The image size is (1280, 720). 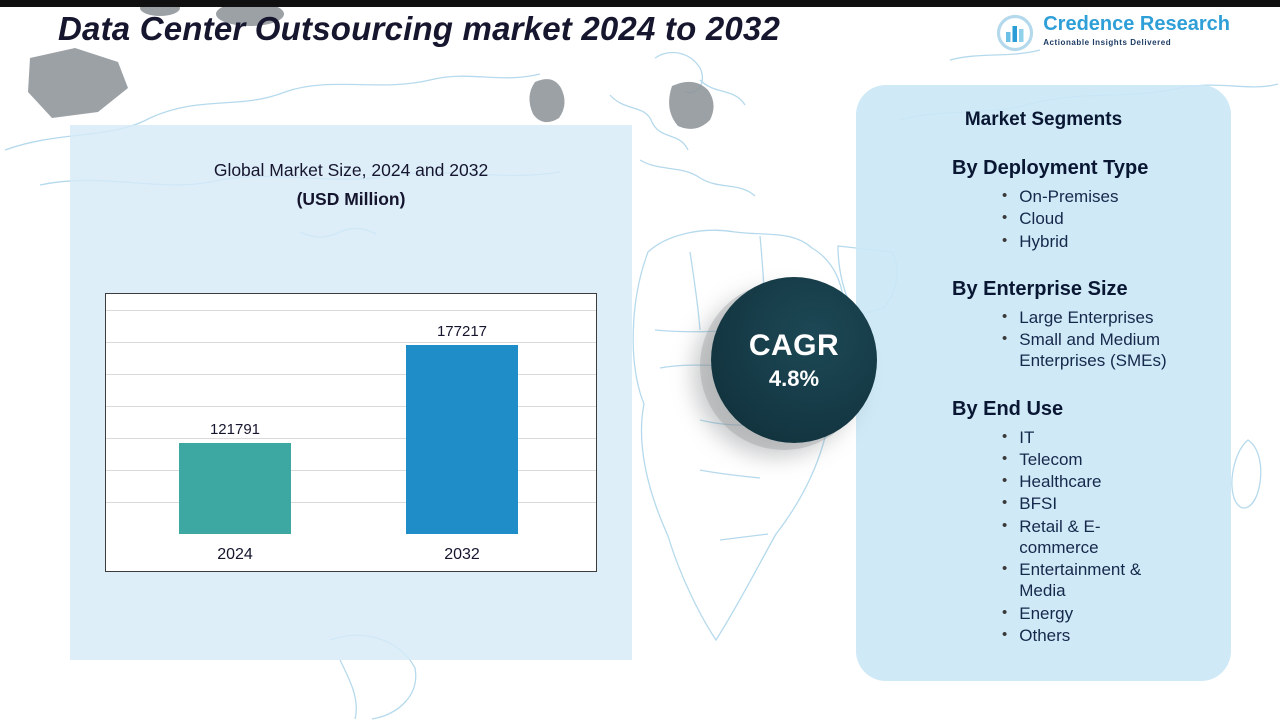 What do you see at coordinates (1040, 288) in the screenshot?
I see `segment-heading-enterprise-size: By Enterprise Size` at bounding box center [1040, 288].